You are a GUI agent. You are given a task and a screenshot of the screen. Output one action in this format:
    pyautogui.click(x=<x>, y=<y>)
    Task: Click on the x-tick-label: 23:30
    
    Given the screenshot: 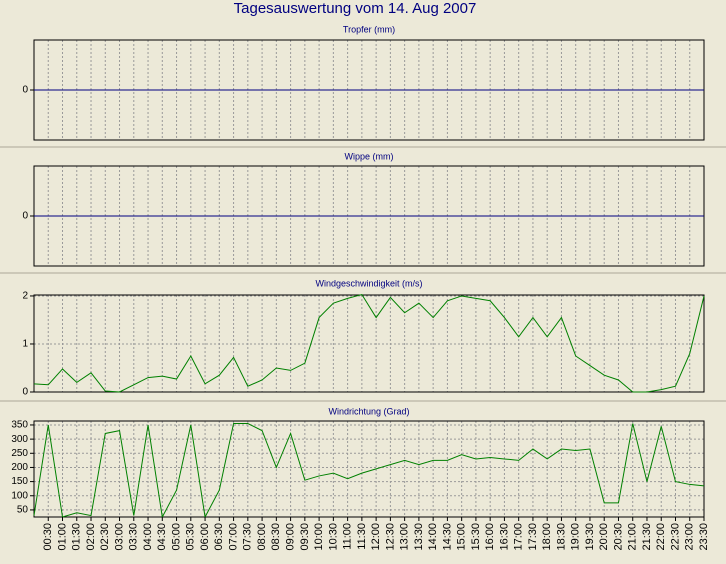 What is the action you would take?
    pyautogui.click(x=704, y=537)
    